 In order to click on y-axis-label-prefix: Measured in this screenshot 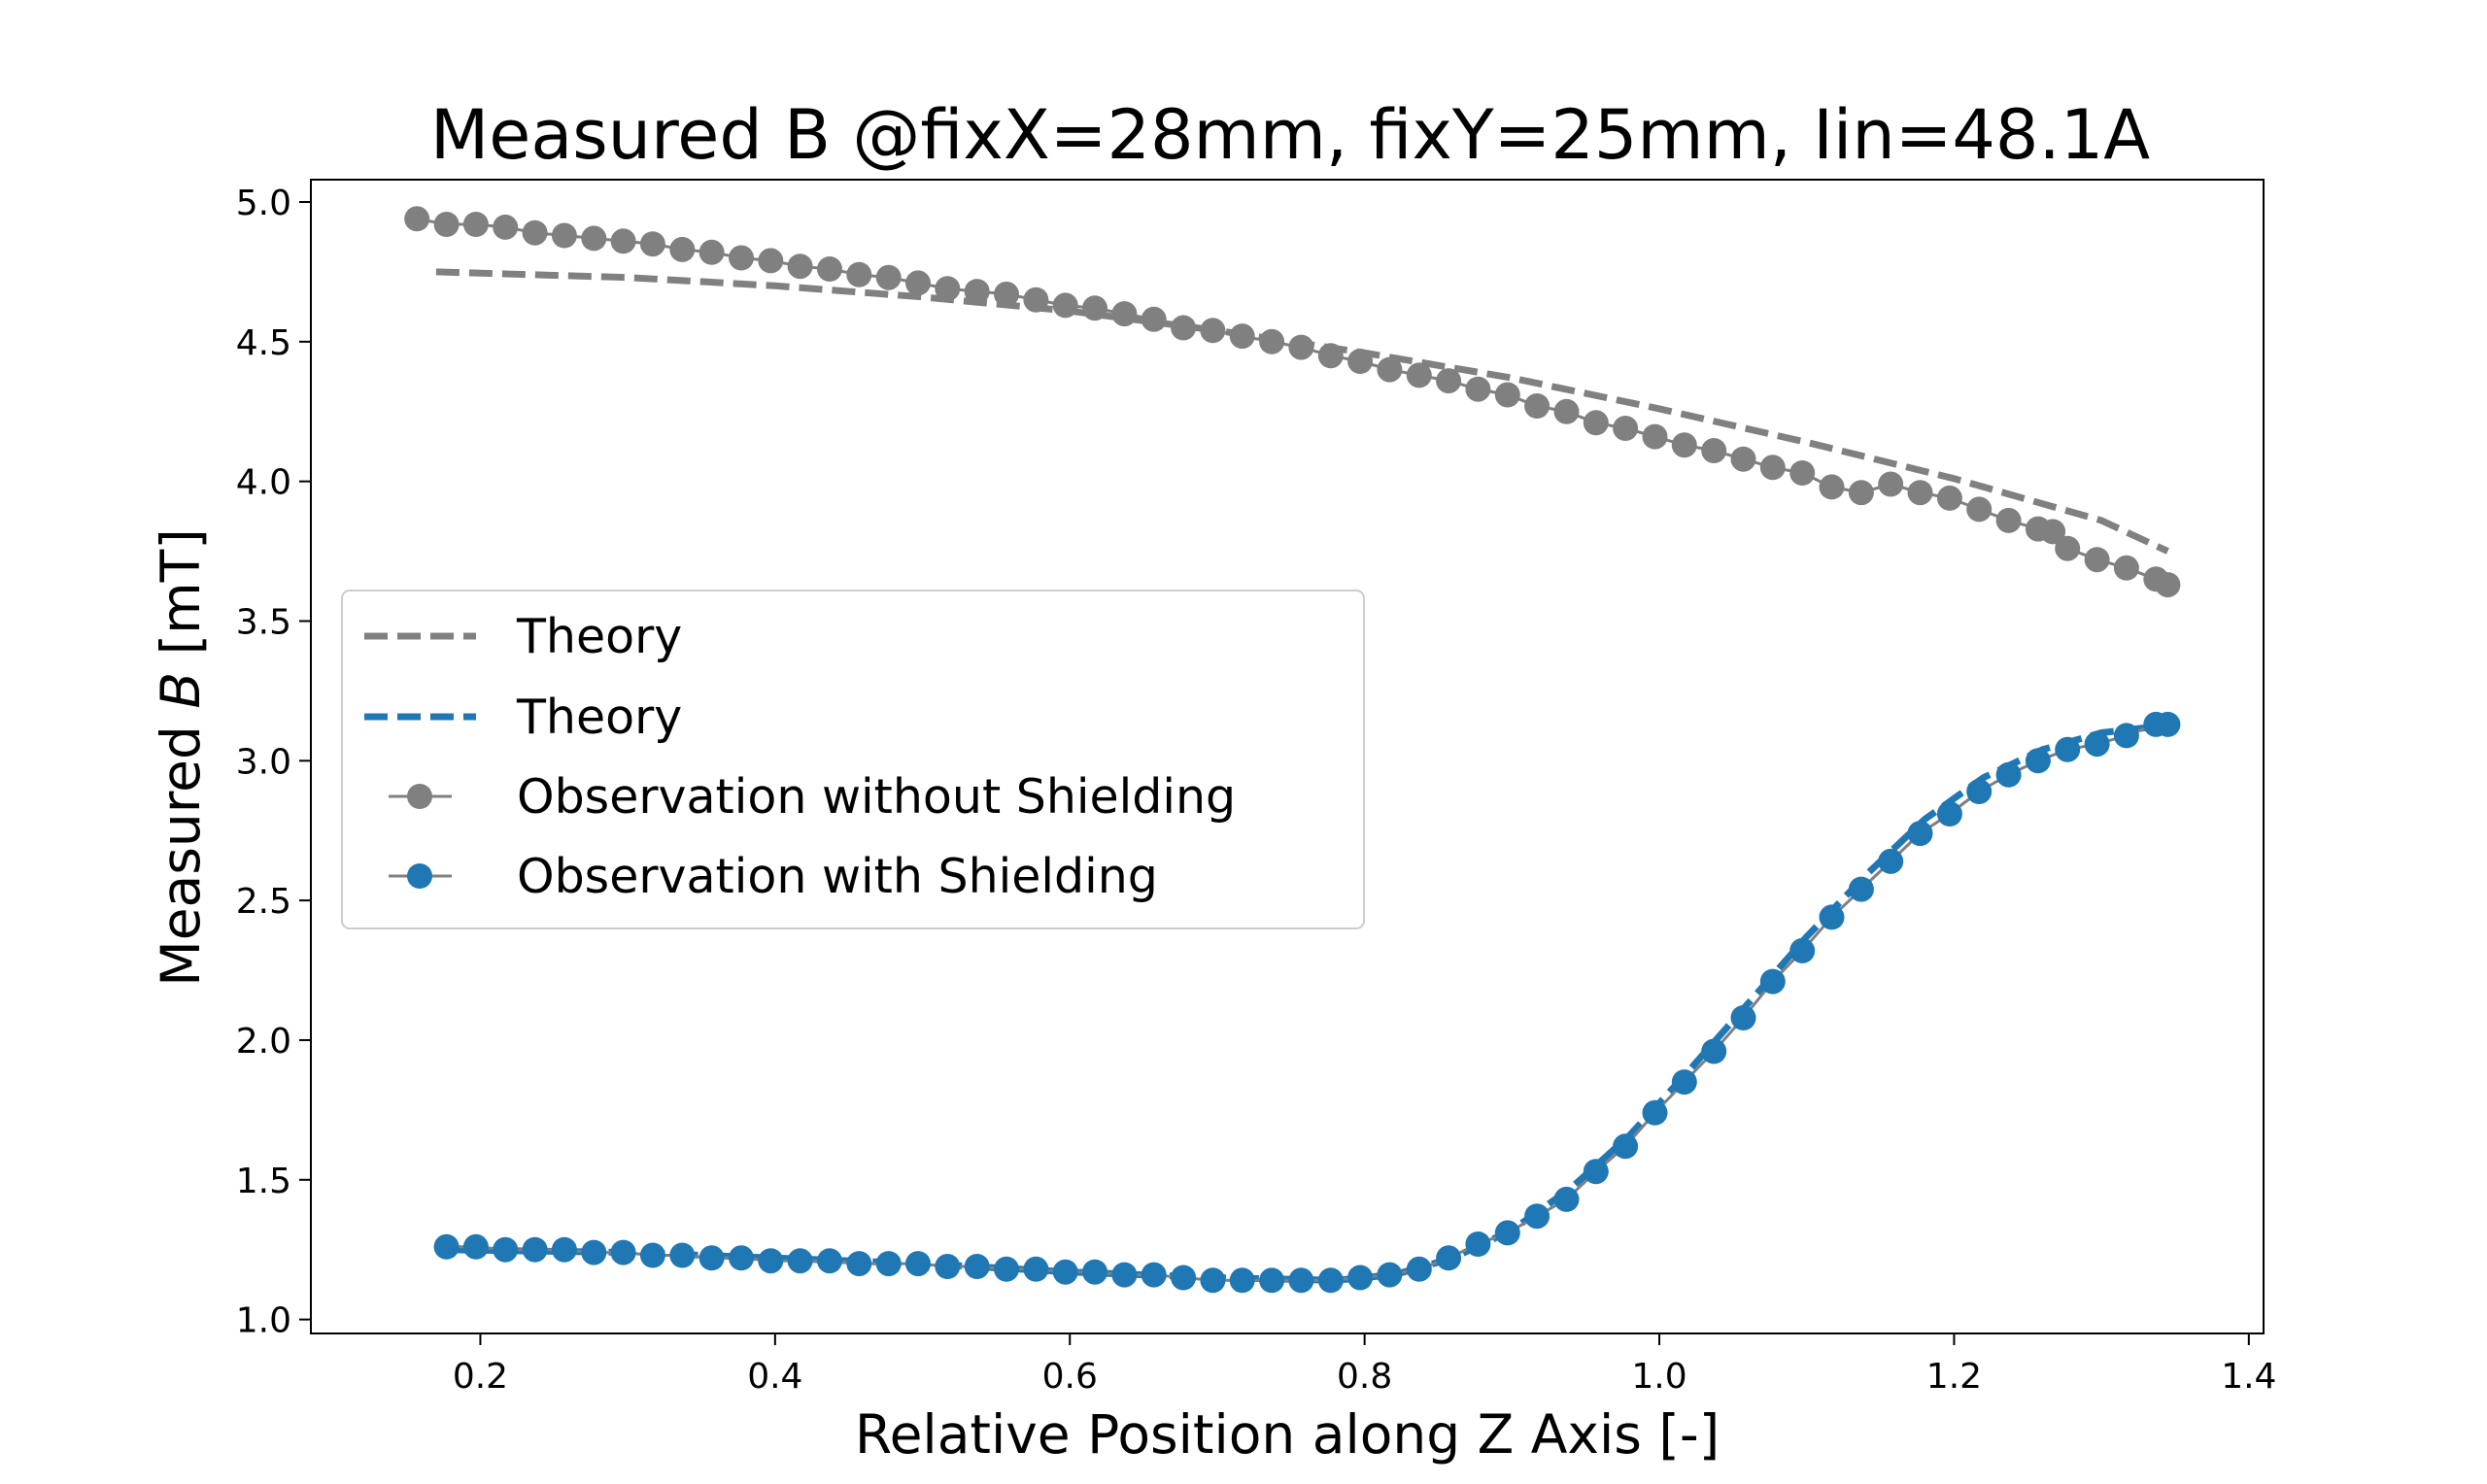, I will do `click(181, 848)`.